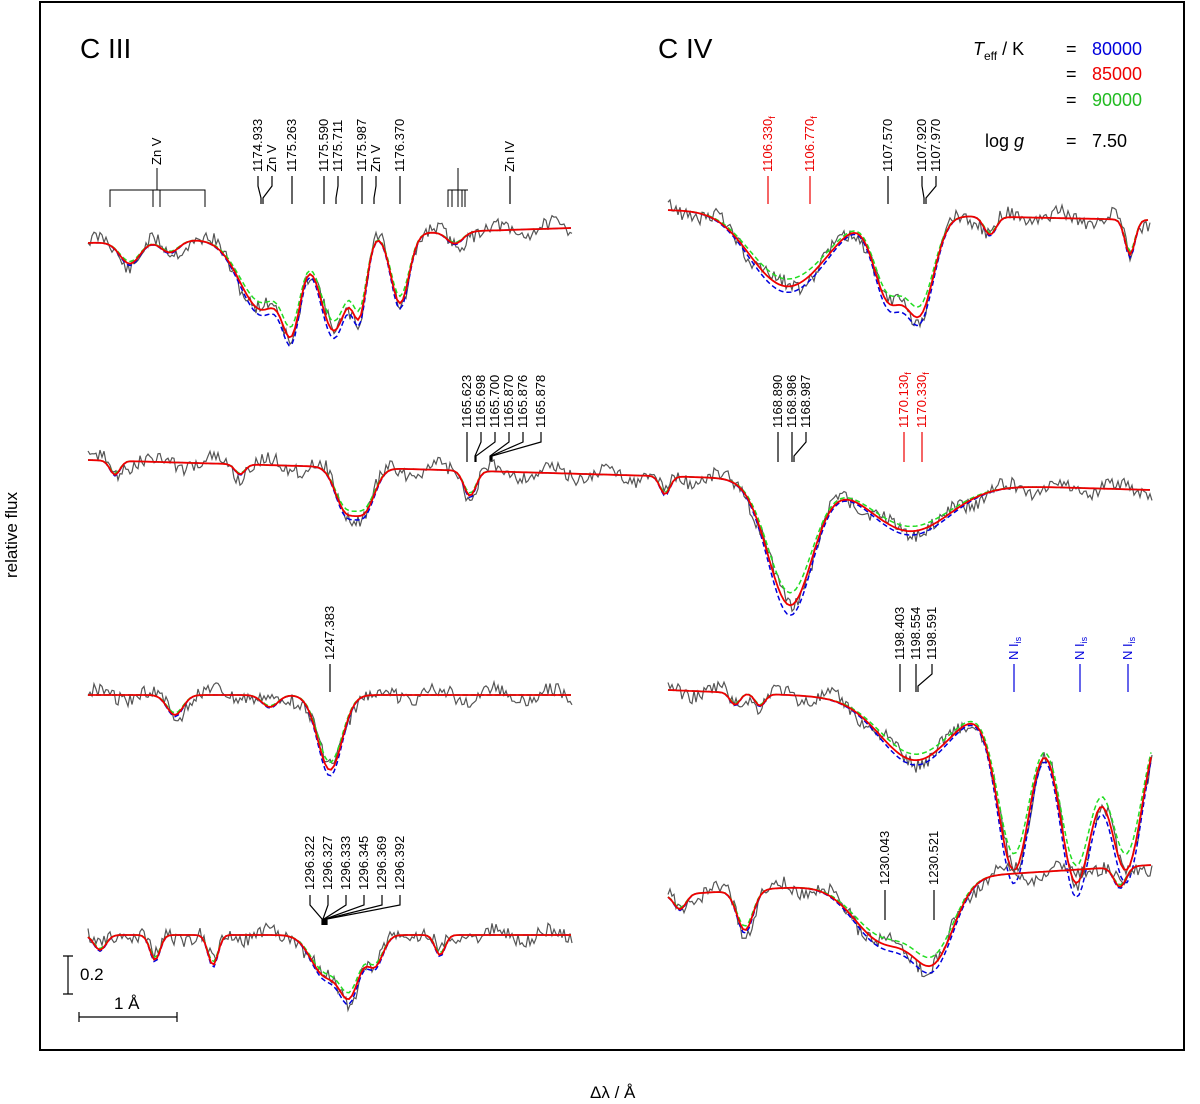 The height and width of the screenshot is (1104, 1200). I want to click on x-axis-label: Δλ / Å, so click(613, 1092).